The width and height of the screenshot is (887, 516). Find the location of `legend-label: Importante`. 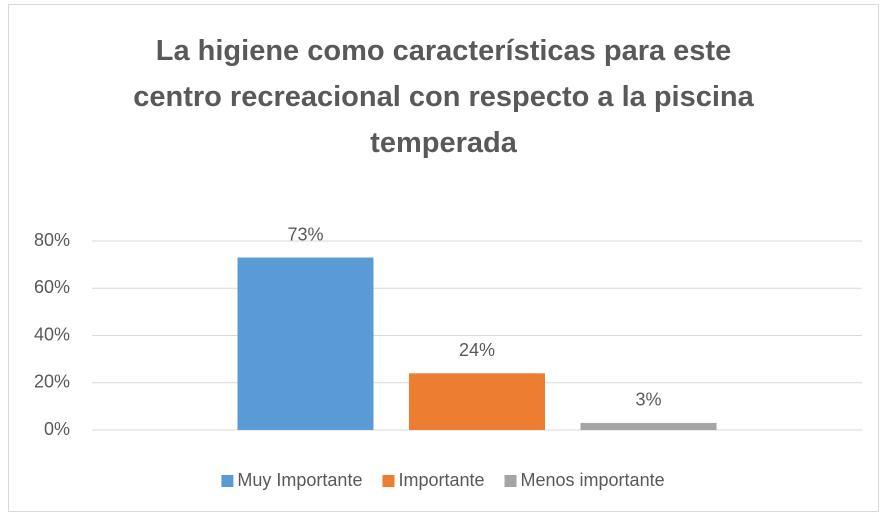

legend-label: Importante is located at coordinates (441, 480).